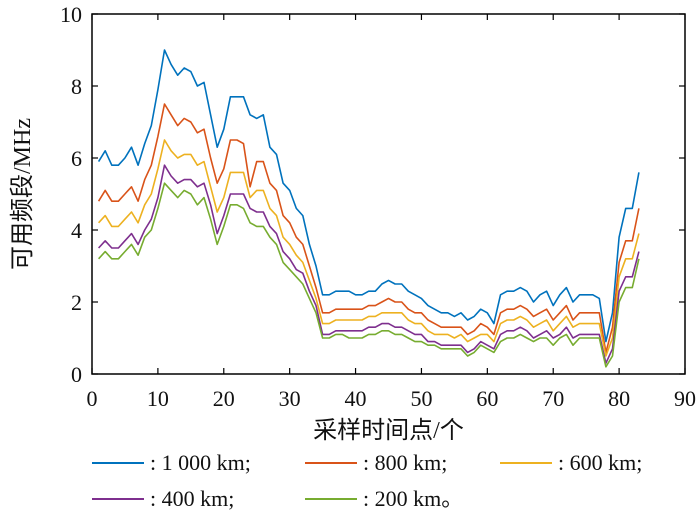  Describe the element at coordinates (600, 462) in the screenshot. I see `legend-label-3: : 600 km;` at that location.